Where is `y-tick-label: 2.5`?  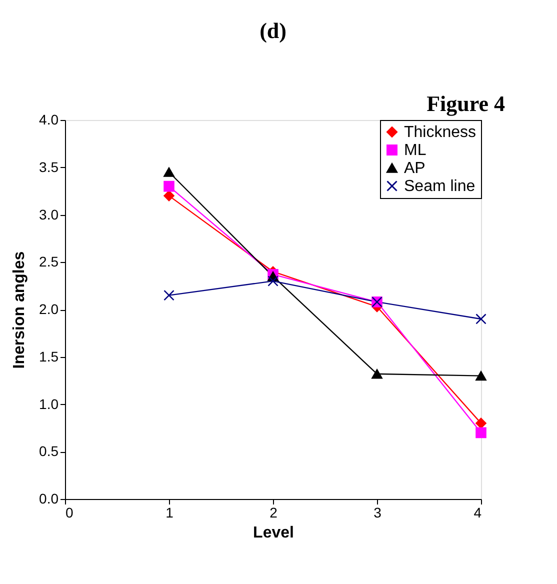
y-tick-label: 2.5 is located at coordinates (49, 262).